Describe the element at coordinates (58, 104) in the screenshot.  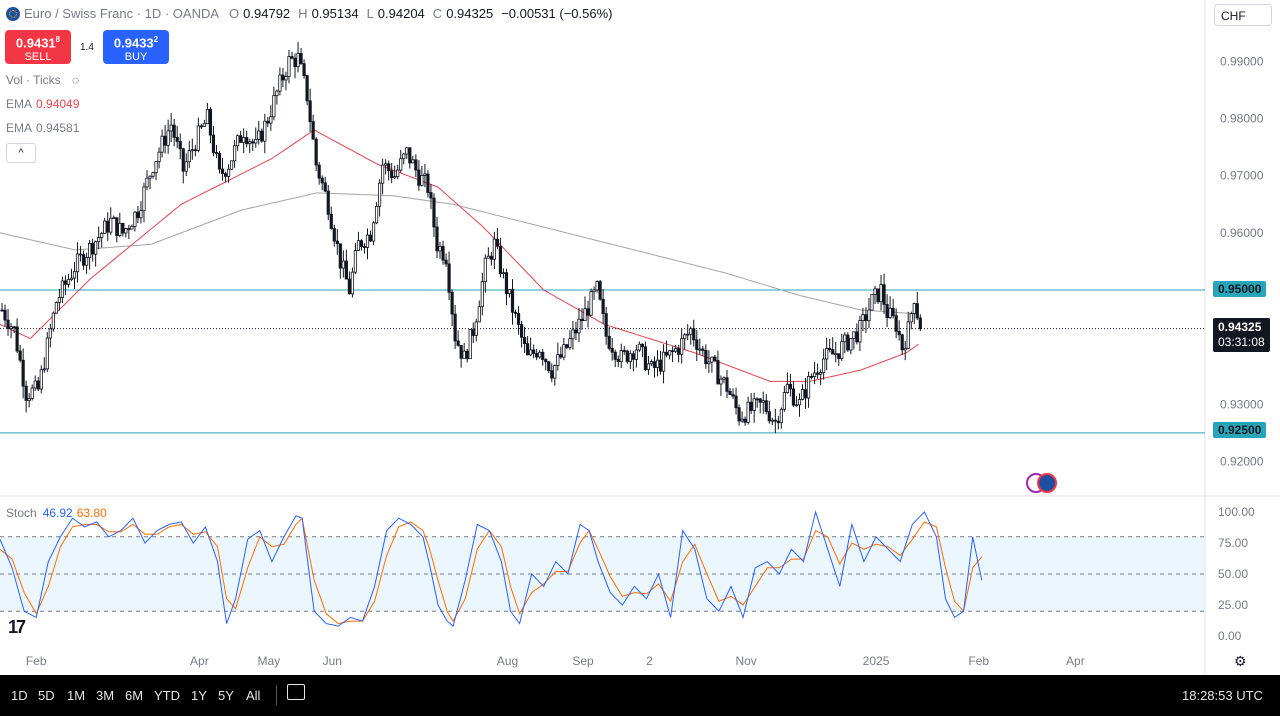
I see `ema-fast-value: 0.94049` at that location.